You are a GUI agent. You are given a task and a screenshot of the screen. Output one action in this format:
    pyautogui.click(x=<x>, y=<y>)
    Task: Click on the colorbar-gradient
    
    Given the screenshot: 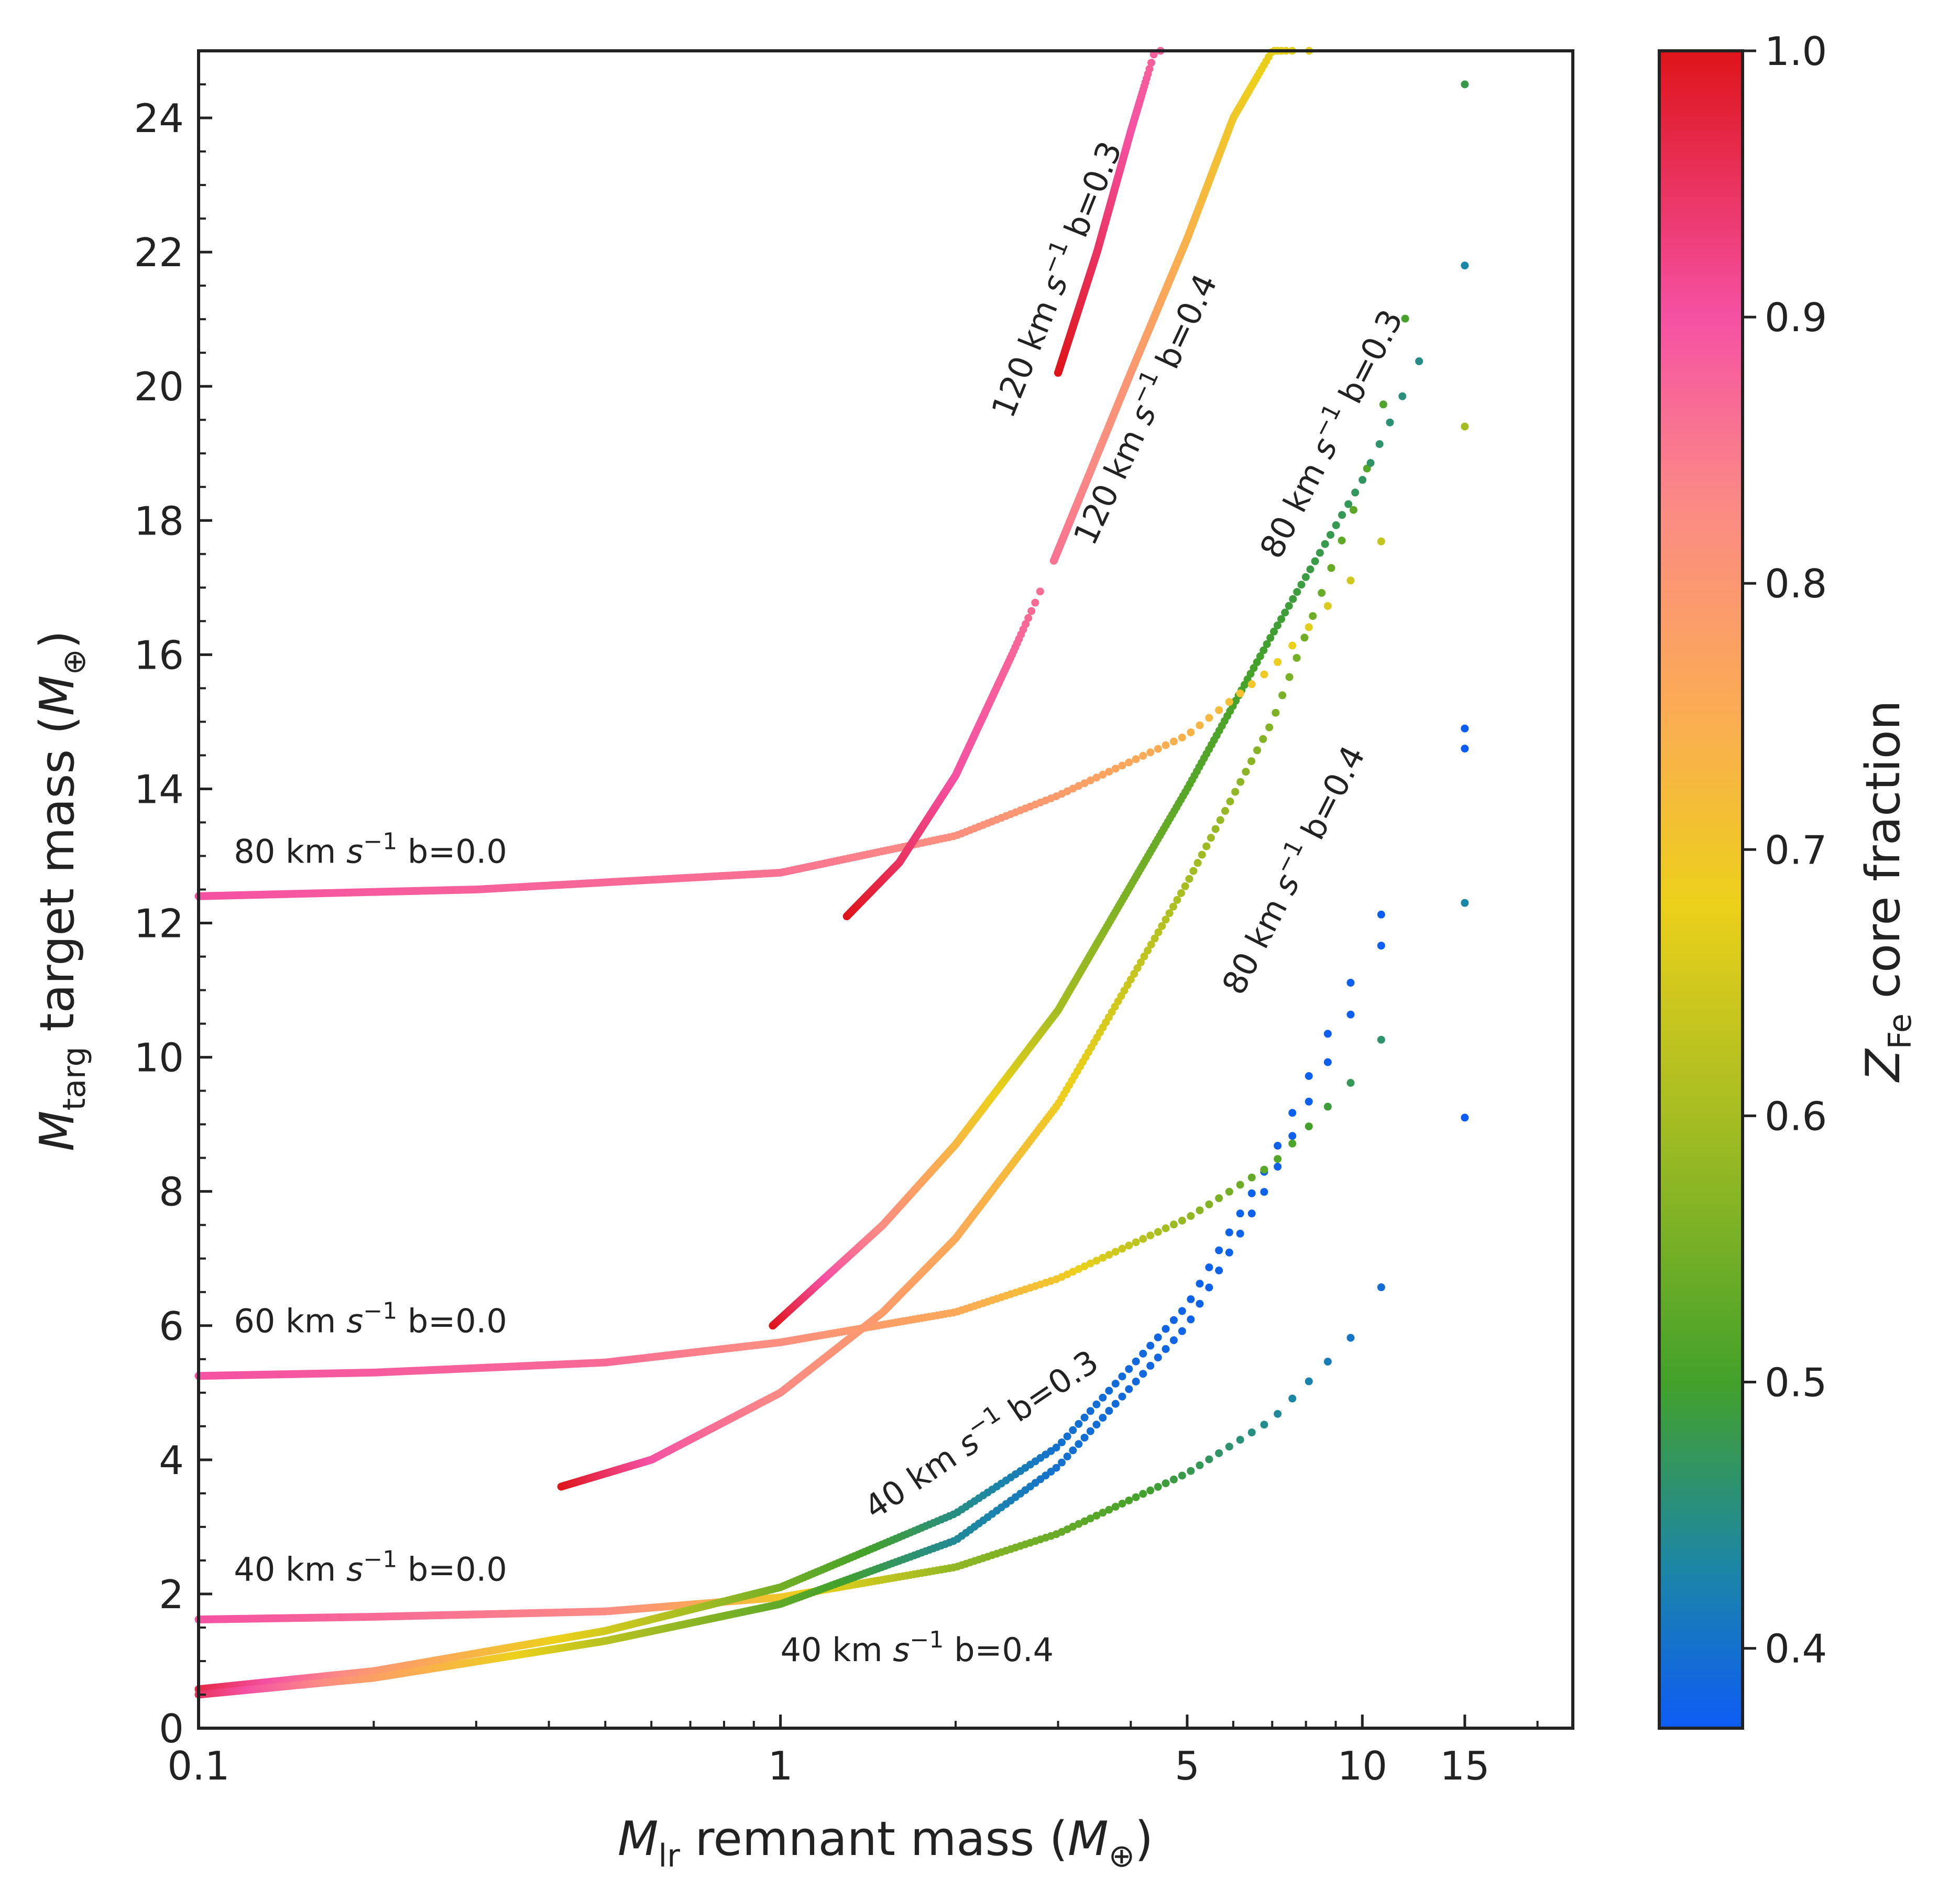 What is the action you would take?
    pyautogui.click(x=1701, y=890)
    